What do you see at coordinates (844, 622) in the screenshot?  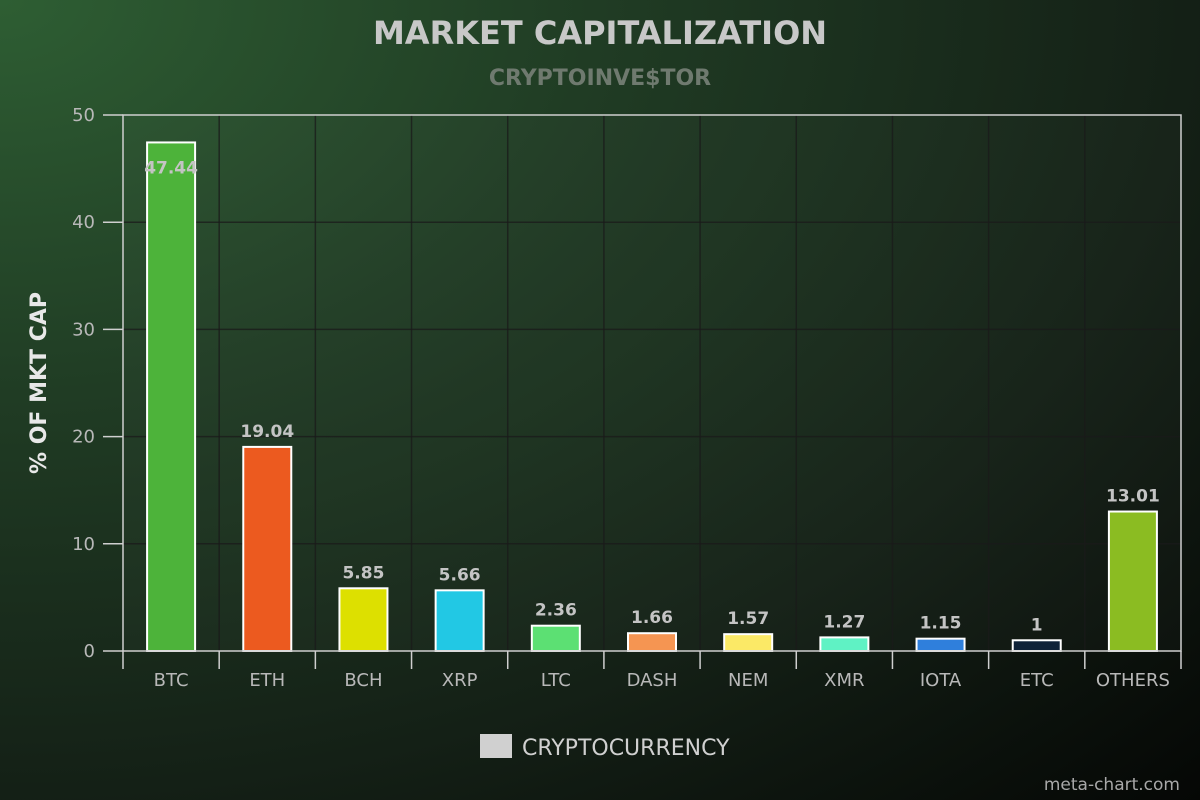 I see `data-label-xmr: 1.27` at bounding box center [844, 622].